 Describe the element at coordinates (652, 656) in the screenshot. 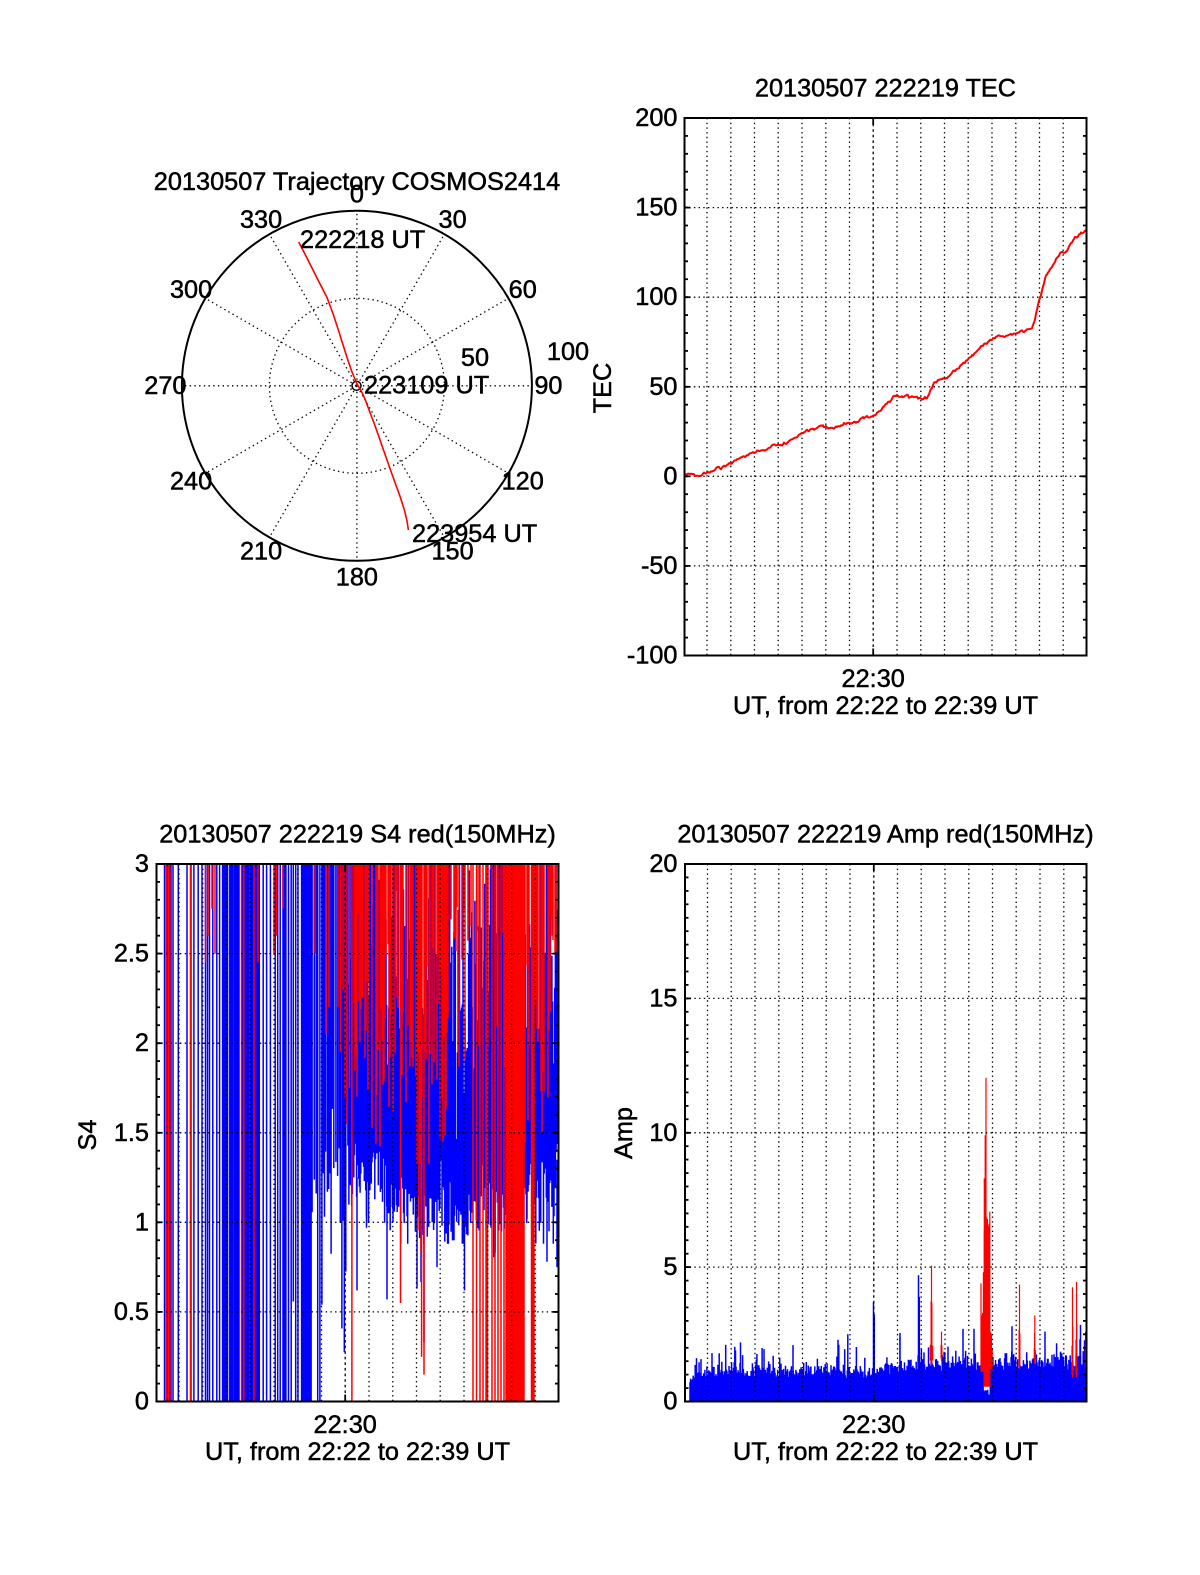

I see `svg-text: -100` at that location.